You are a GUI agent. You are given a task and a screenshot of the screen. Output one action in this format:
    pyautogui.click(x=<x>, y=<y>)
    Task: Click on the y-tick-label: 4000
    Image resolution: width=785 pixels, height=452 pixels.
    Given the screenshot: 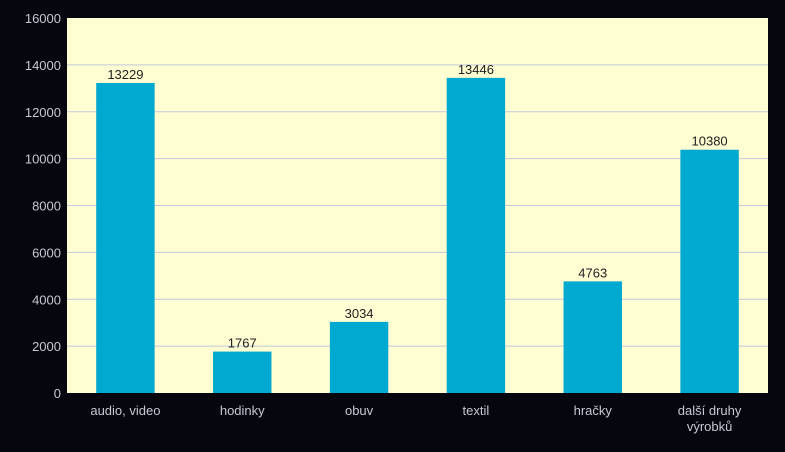 What is the action you would take?
    pyautogui.click(x=46, y=299)
    